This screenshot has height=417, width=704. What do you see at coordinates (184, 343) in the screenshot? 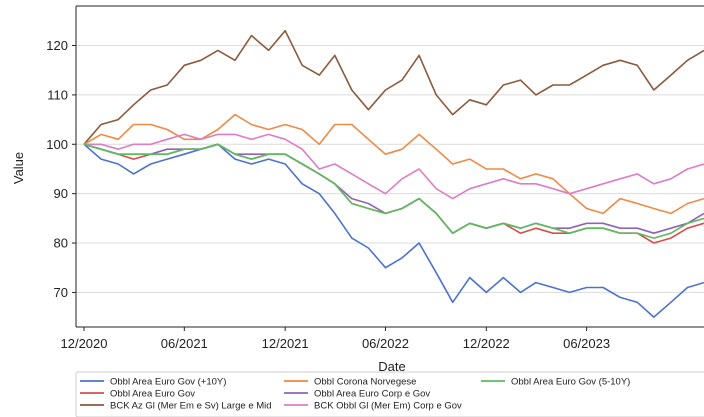
I see `x-tick-label: 06/2021` at bounding box center [184, 343].